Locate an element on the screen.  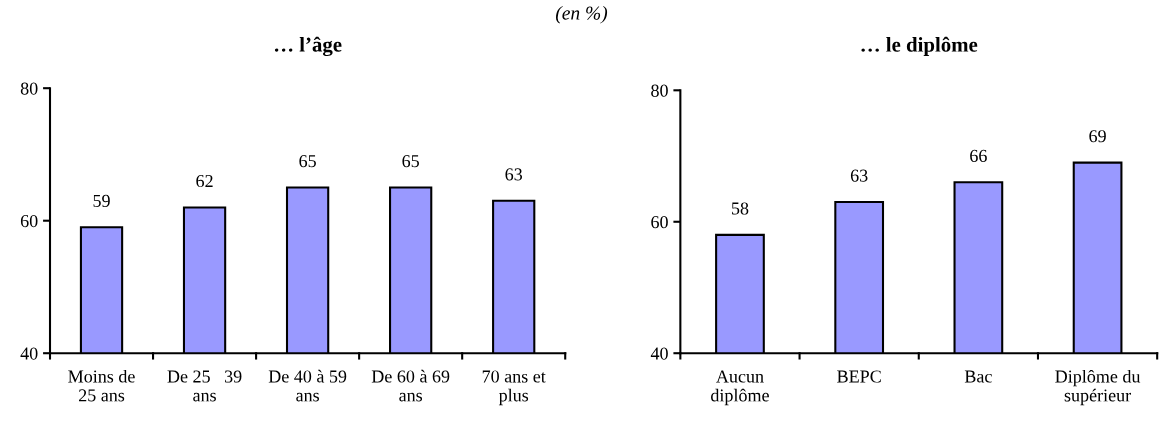
x-tick-label: De 40 à 59 ans is located at coordinates (307, 385).